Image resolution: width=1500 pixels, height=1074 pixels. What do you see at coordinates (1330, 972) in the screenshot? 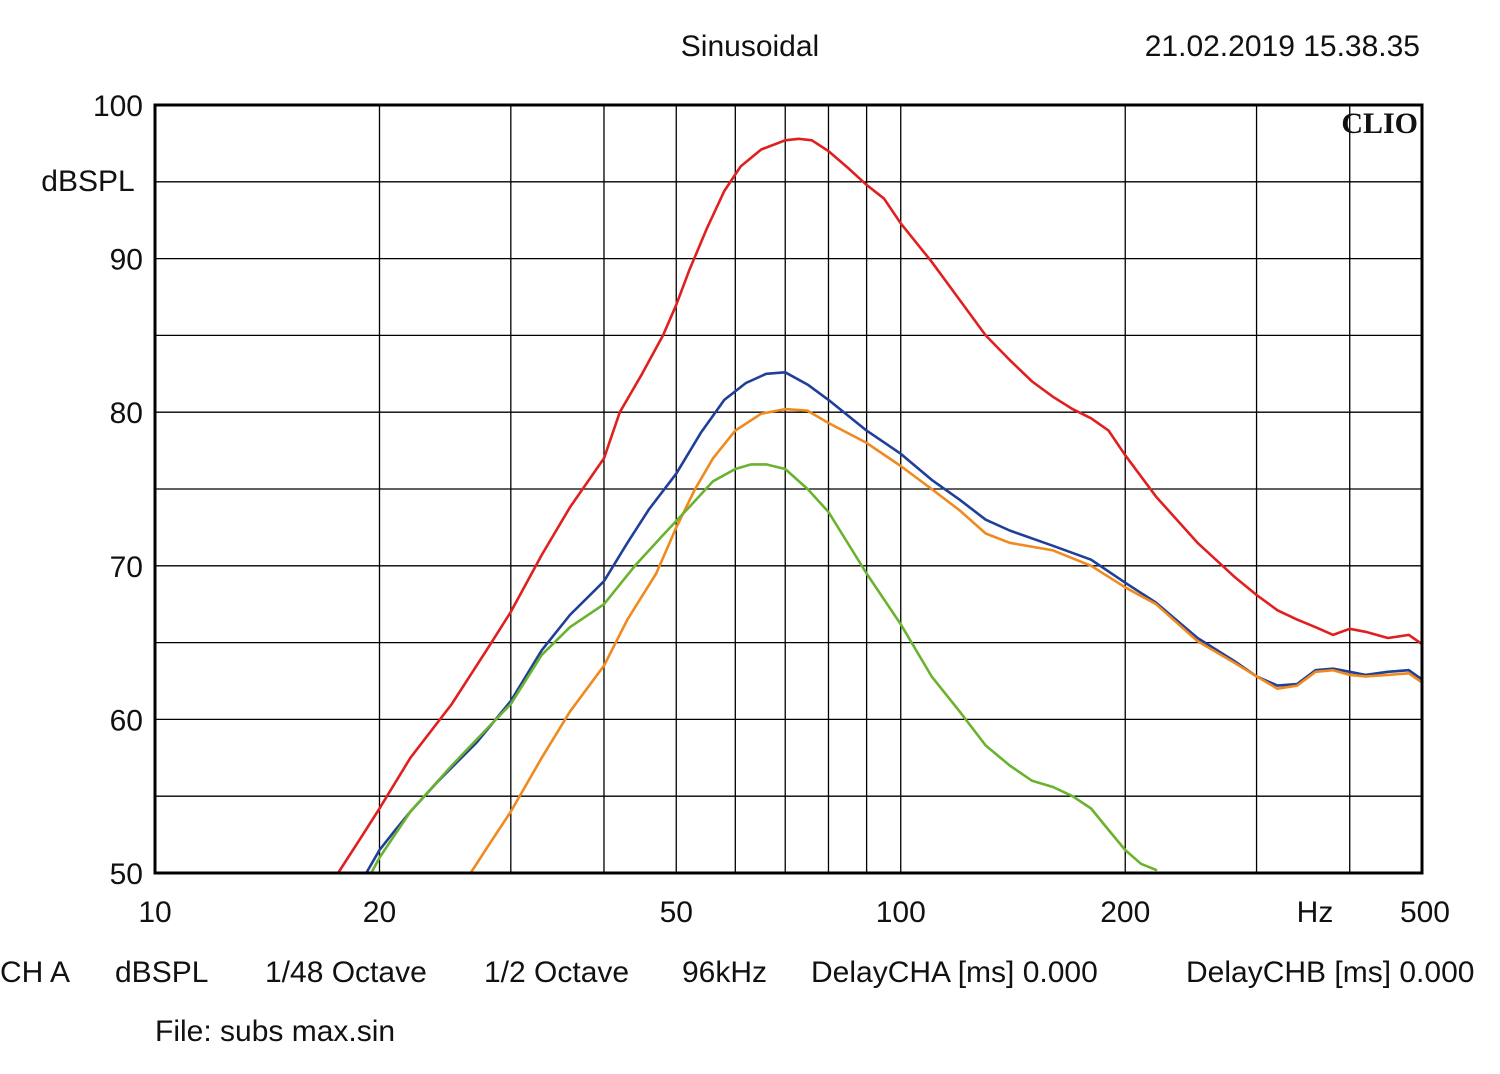
I see `setting-delay-chb: DelayCHB [ms] 0.000` at bounding box center [1330, 972].